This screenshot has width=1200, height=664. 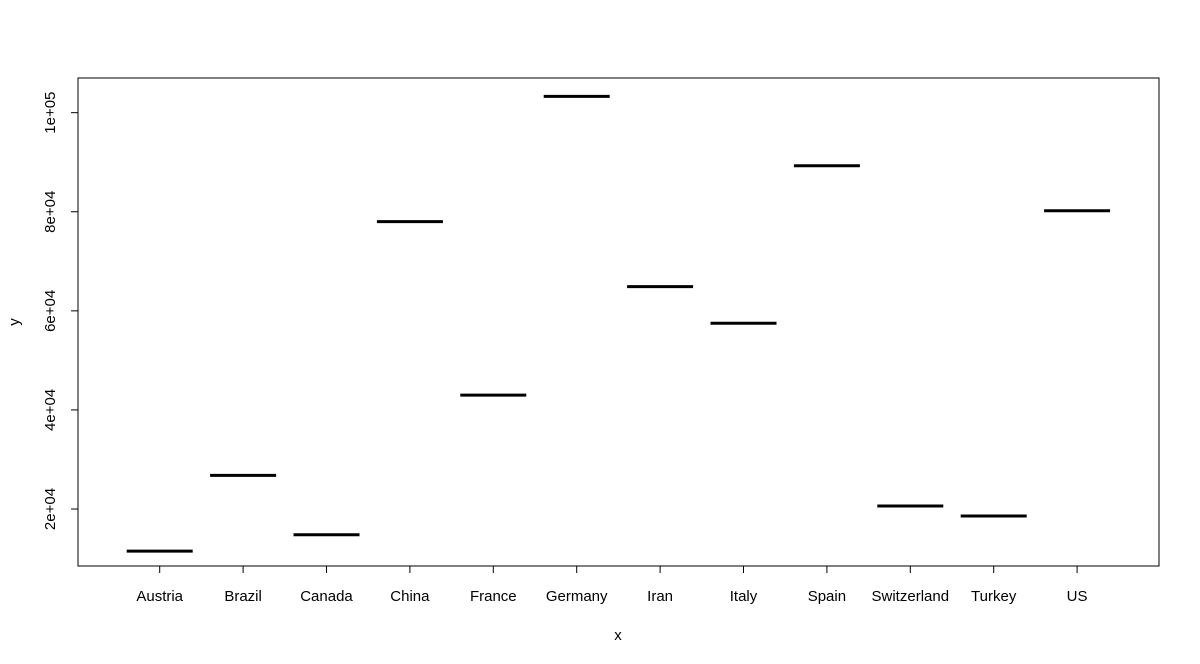 I want to click on y-tick-label: 1e+05, so click(x=50, y=113).